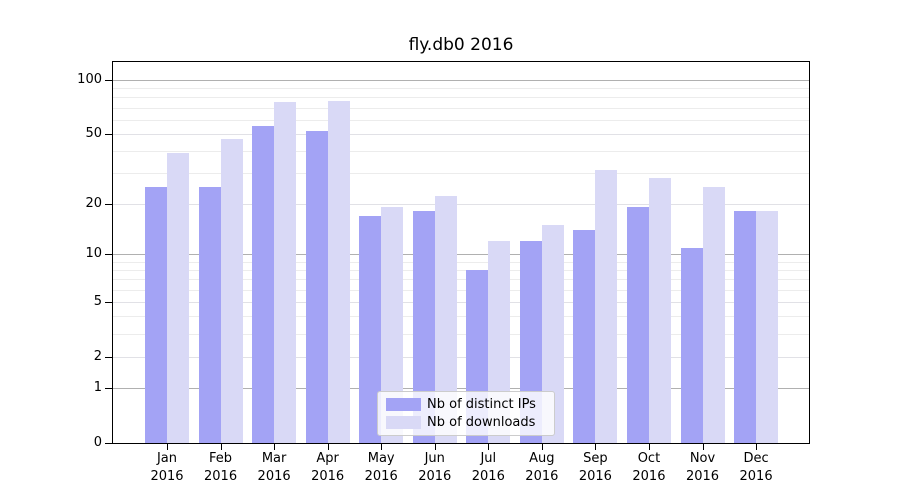 This screenshot has height=500, width=900. I want to click on bar-downloads-jan, so click(178, 297).